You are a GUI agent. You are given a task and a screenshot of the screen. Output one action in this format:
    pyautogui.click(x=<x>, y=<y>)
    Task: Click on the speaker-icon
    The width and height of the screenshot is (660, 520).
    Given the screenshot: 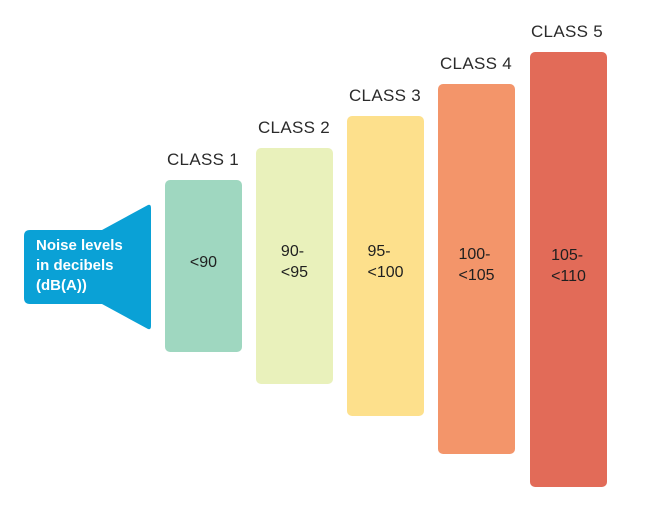 What is the action you would take?
    pyautogui.click(x=87, y=267)
    